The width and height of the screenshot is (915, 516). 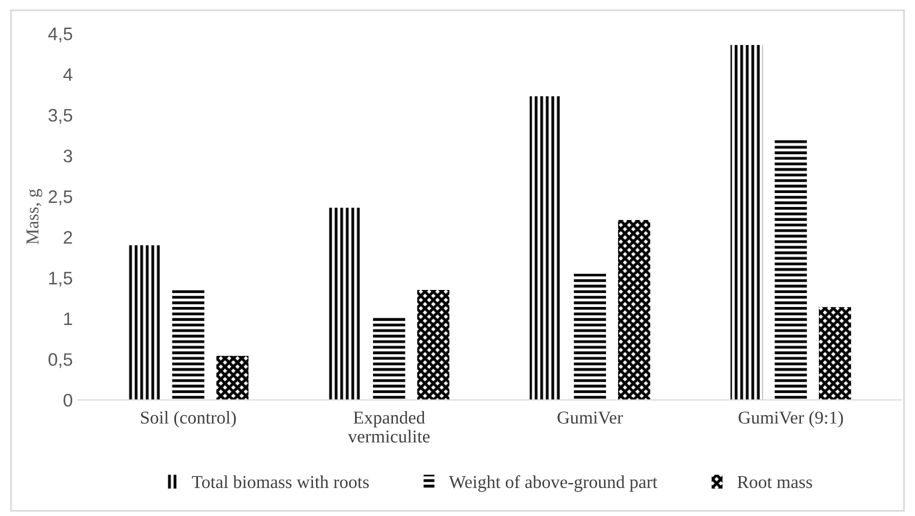 I want to click on y-tick-label: 3,5, so click(x=60, y=116).